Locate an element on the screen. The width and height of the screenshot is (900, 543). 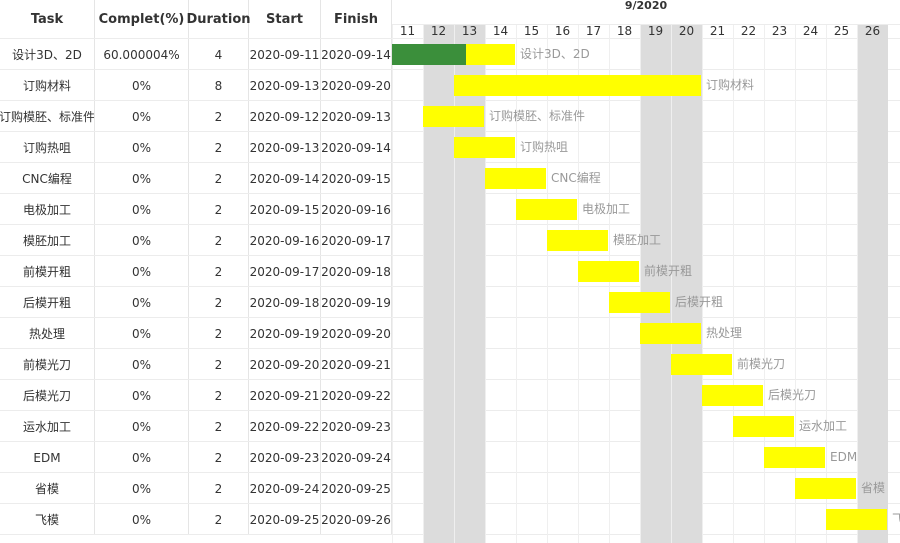
start-date-cell: 2020-09-11 is located at coordinates (285, 54).